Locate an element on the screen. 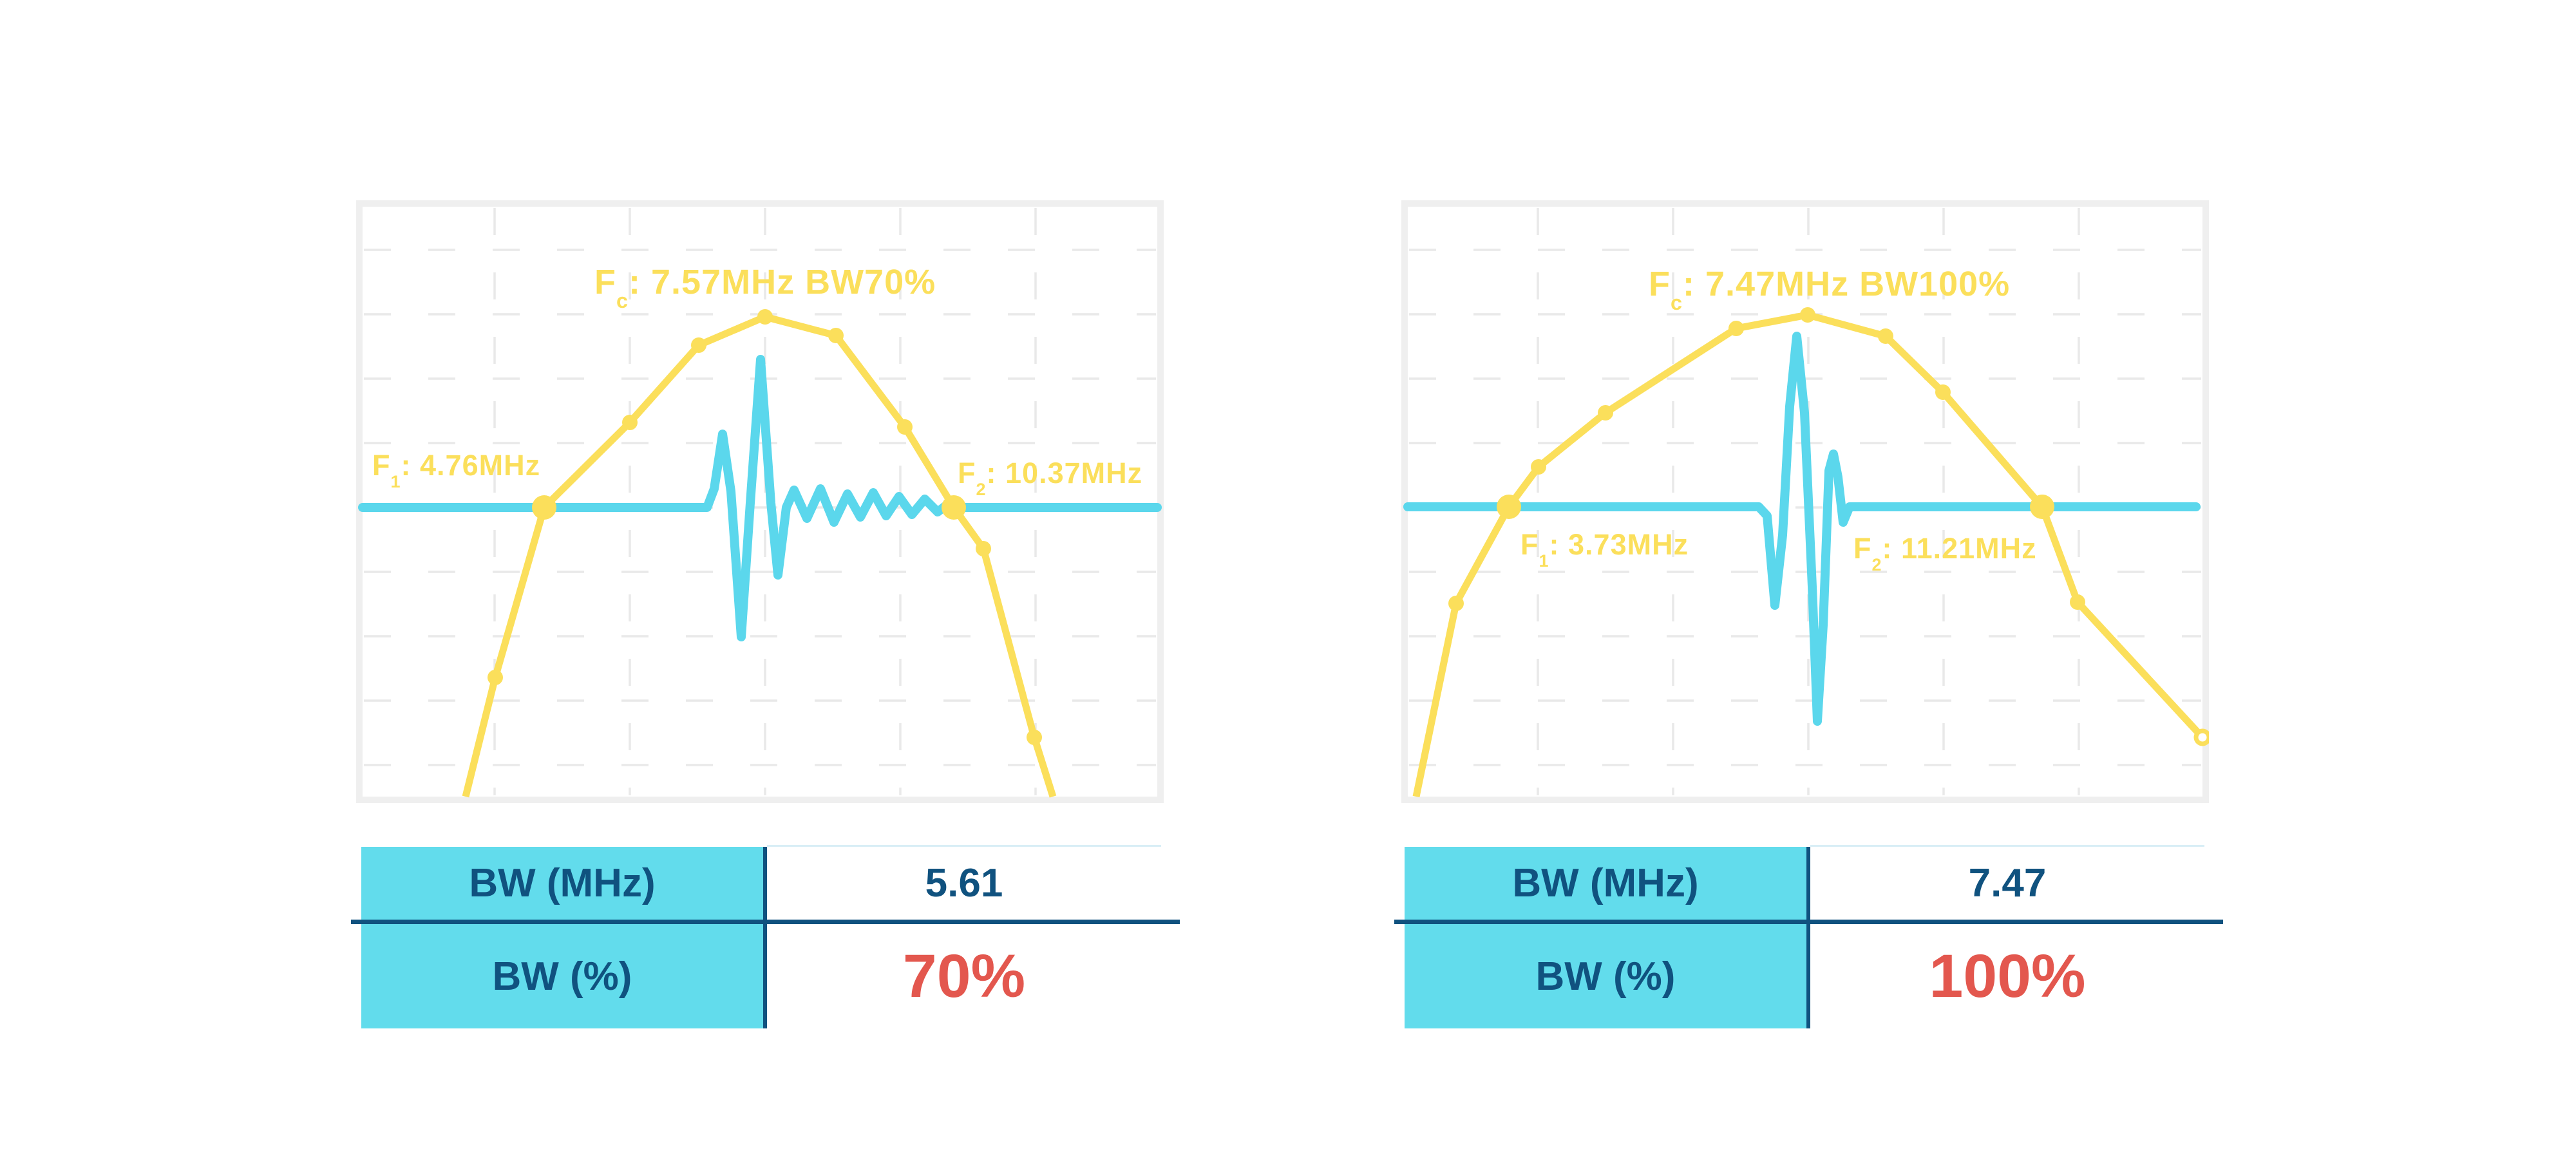 The width and height of the screenshot is (2576, 1154). center-freq-annotation: Fc: 7.47MHz BW100% is located at coordinates (1830, 289).